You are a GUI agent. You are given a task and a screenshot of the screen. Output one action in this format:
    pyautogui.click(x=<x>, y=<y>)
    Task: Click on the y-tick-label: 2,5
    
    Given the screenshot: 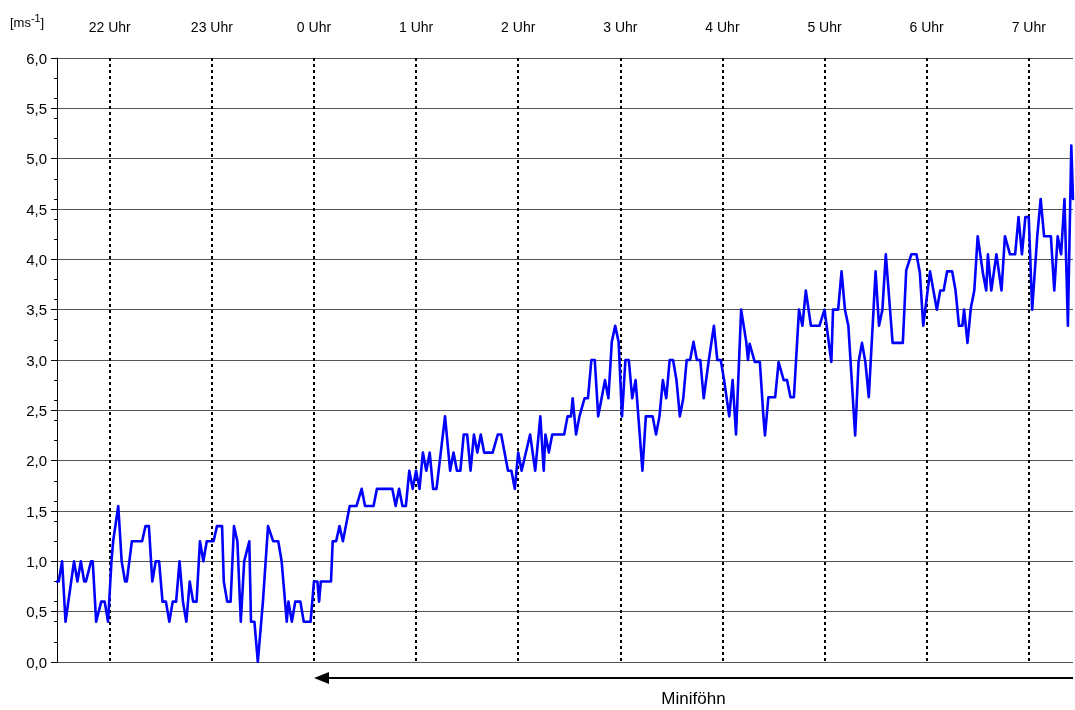 What is the action you would take?
    pyautogui.click(x=36, y=410)
    